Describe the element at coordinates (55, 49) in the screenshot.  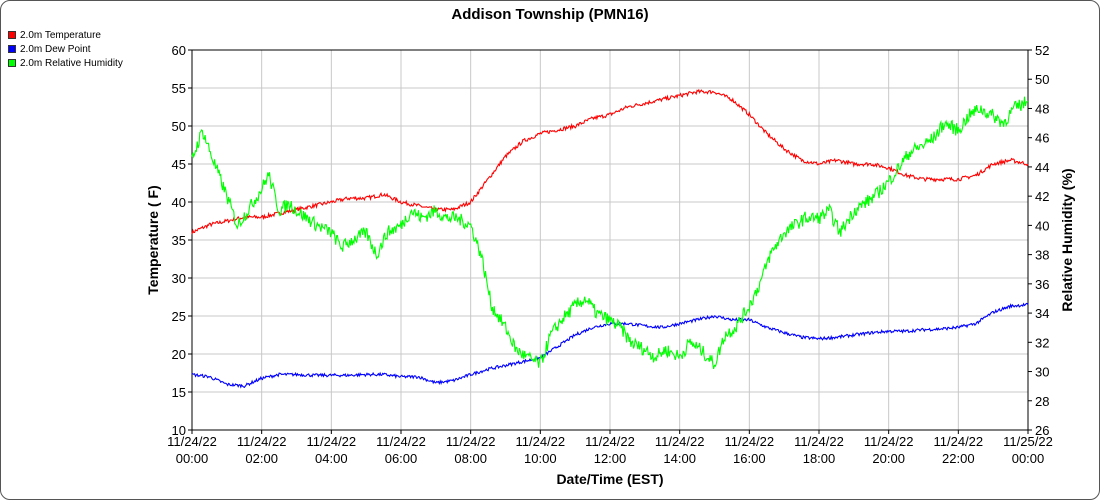
I see `legend-label-dew-point: 2.0m Dew Point` at that location.